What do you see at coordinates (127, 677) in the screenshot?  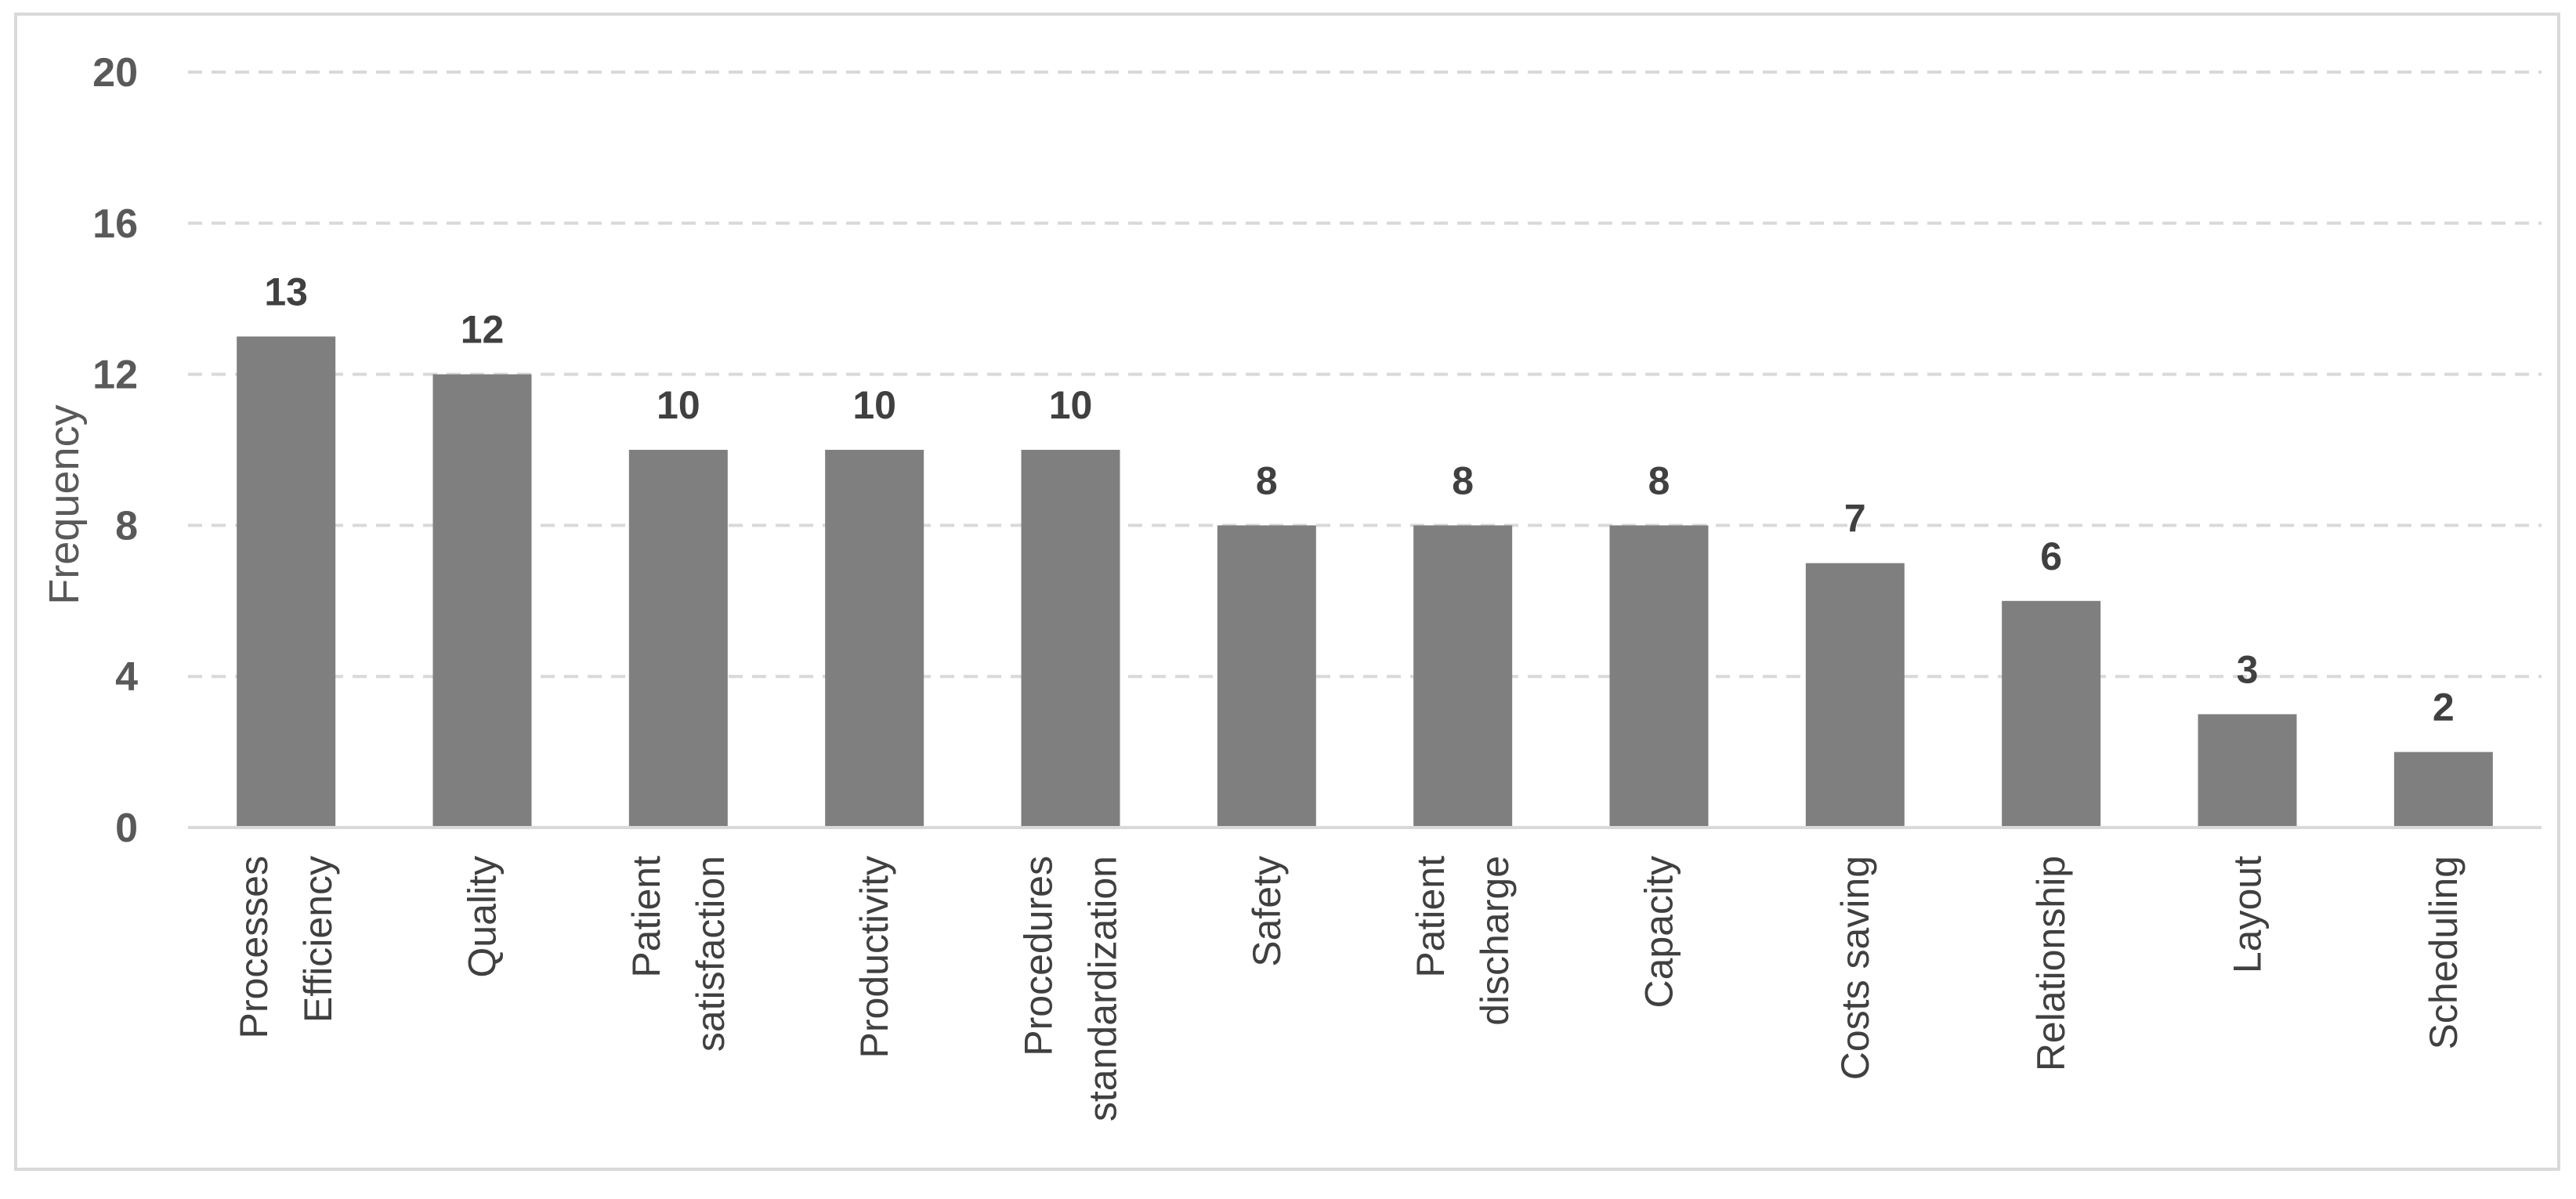 I see `y-tick-label: 4` at bounding box center [127, 677].